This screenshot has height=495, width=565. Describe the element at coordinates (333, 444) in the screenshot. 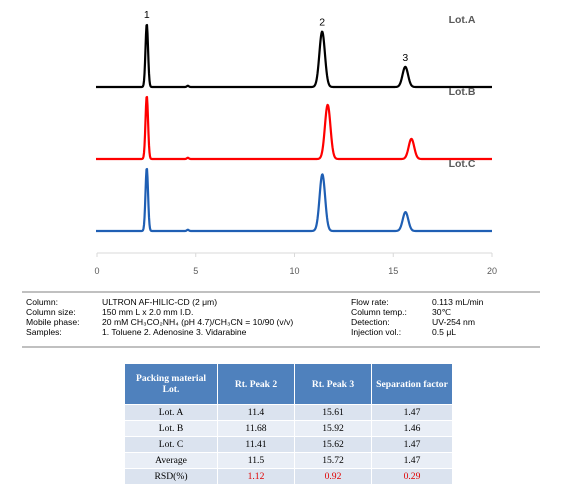

I see `table-cell: 15.62` at that location.